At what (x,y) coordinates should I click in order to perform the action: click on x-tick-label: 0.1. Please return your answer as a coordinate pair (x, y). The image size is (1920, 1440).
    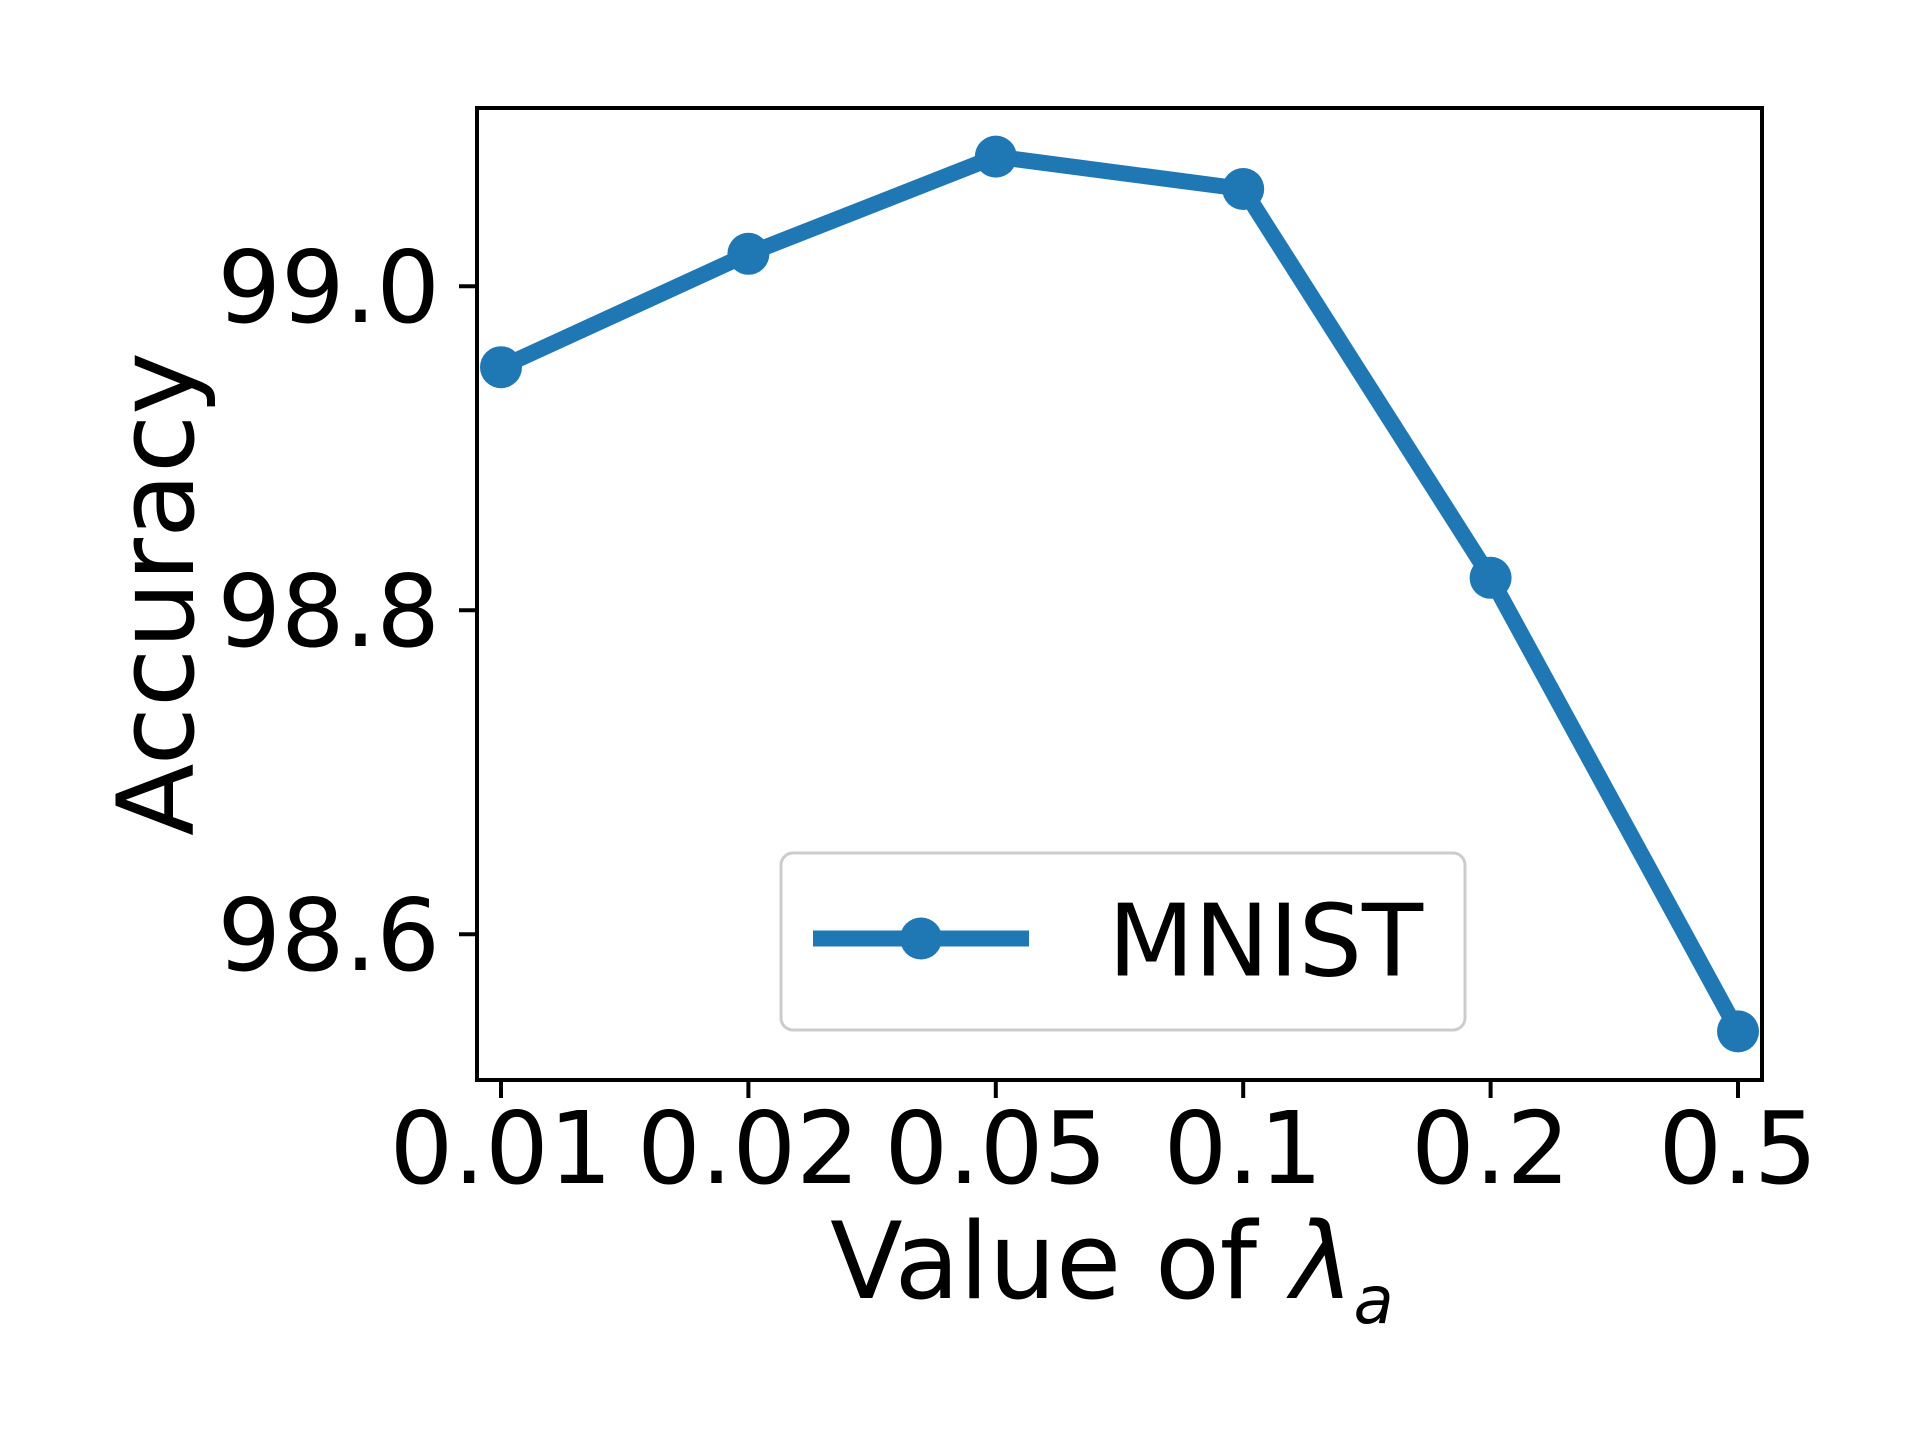
    Looking at the image, I should click on (1243, 1148).